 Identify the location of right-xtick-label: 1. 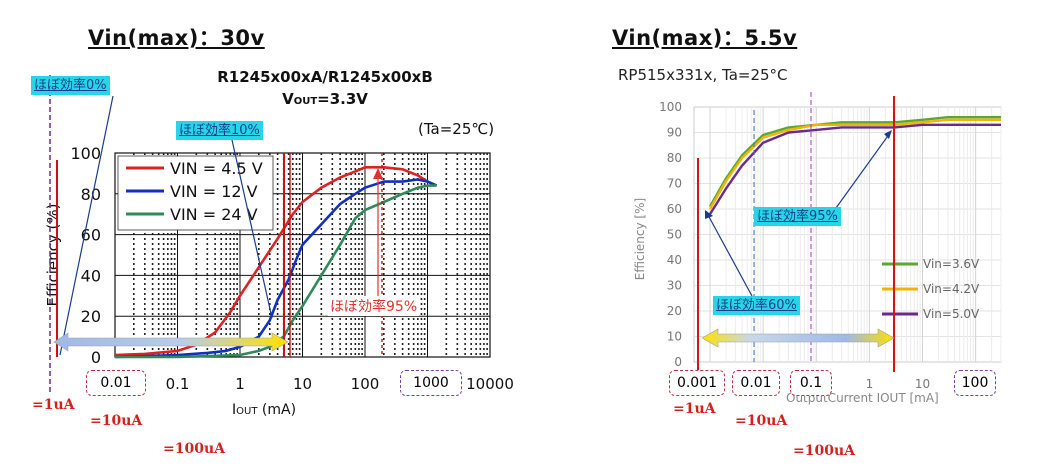
(870, 384).